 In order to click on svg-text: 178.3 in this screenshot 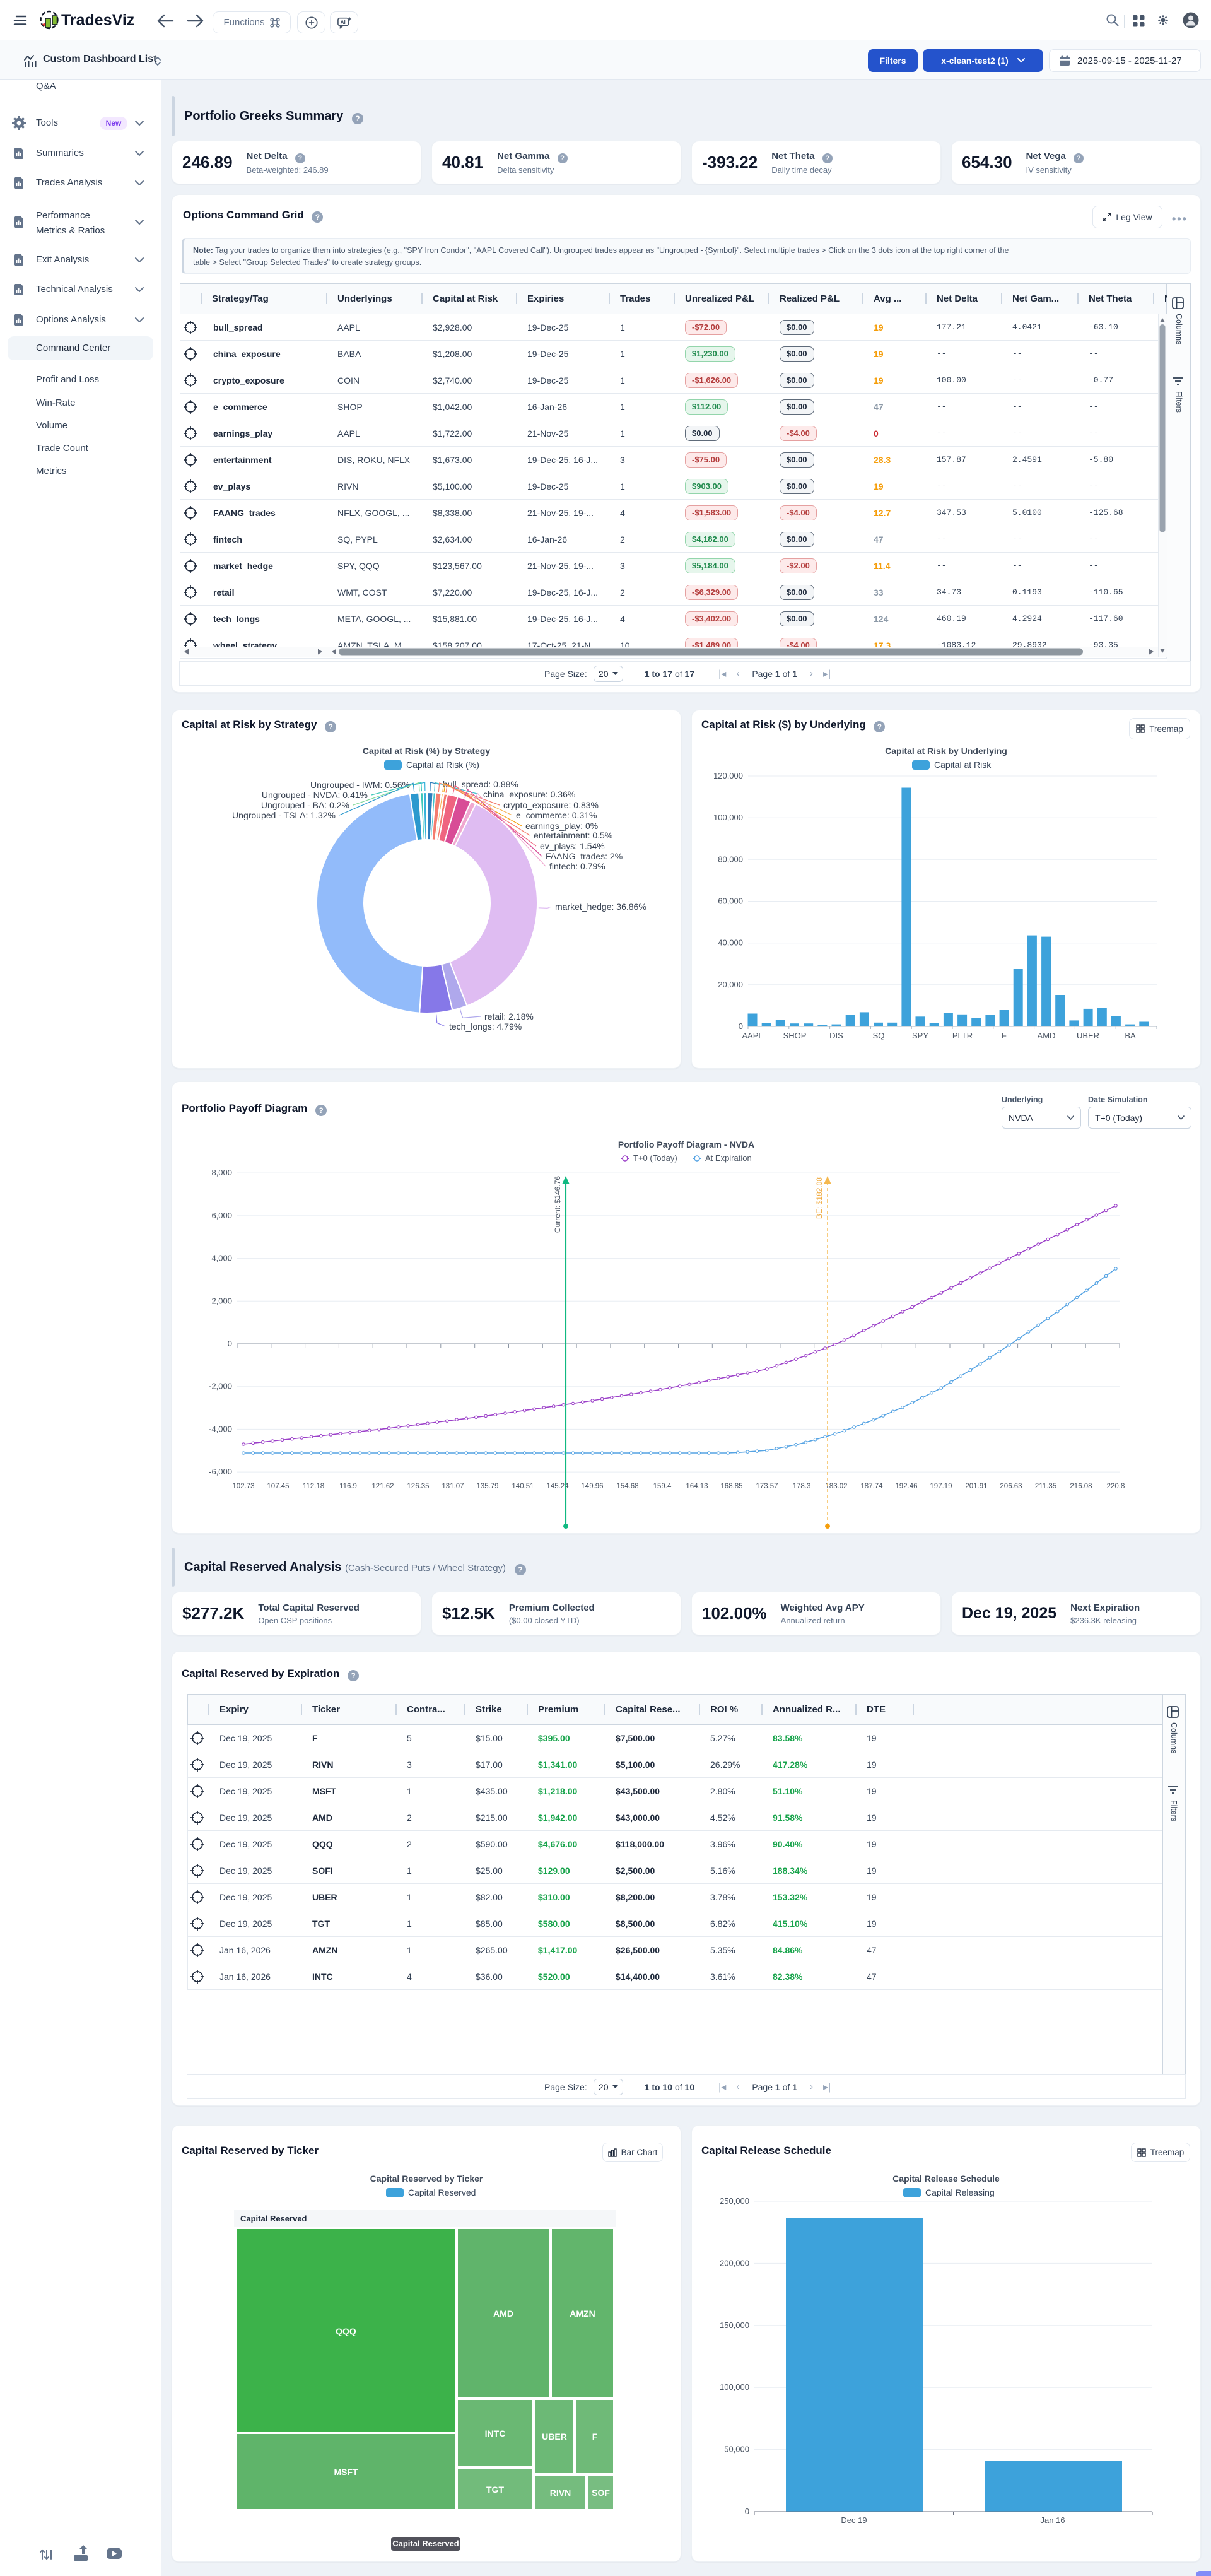, I will do `click(802, 1486)`.